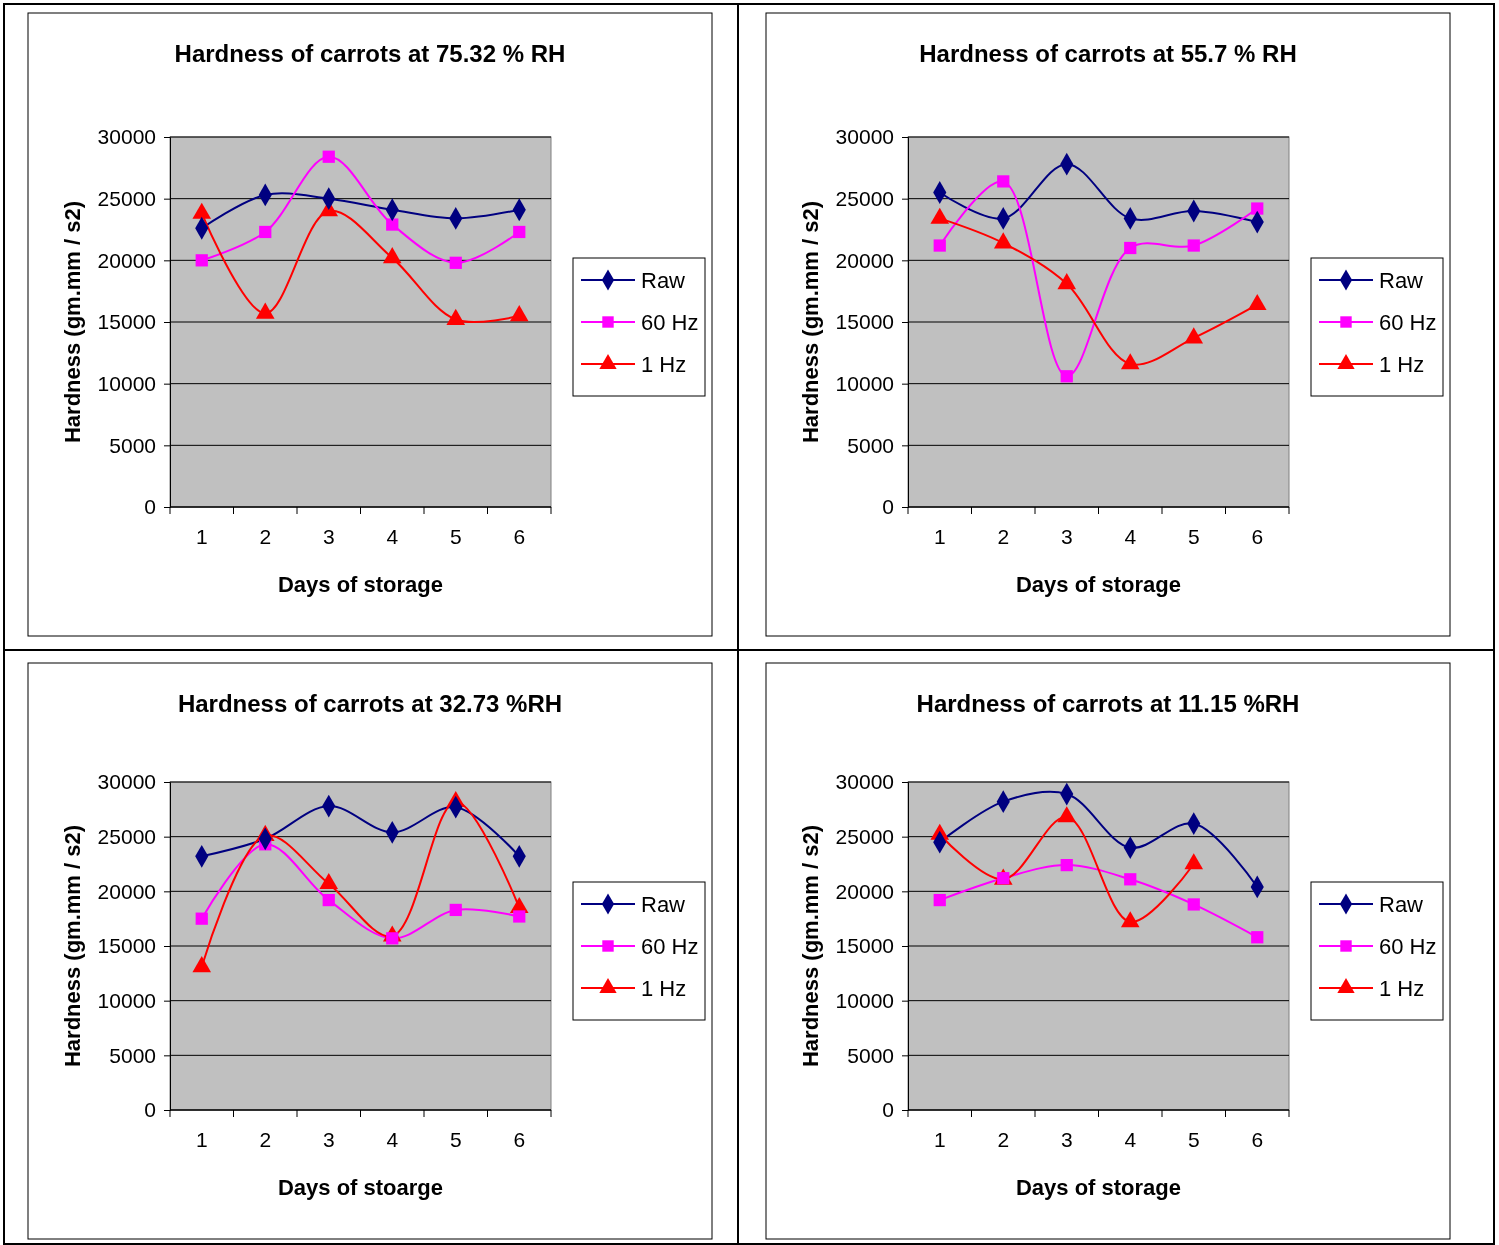 Image resolution: width=1499 pixels, height=1245 pixels. What do you see at coordinates (1108, 703) in the screenshot?
I see `chart-title: Hardness of carrots at 11.15 %RH` at bounding box center [1108, 703].